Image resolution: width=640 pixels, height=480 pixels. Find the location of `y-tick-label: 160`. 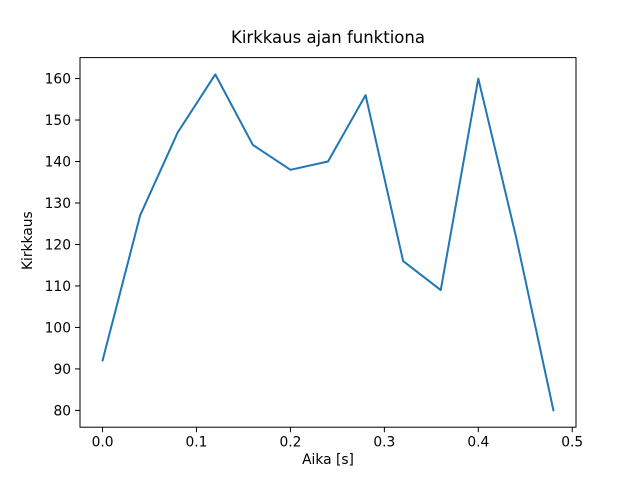

y-tick-label: 160 is located at coordinates (58, 80).